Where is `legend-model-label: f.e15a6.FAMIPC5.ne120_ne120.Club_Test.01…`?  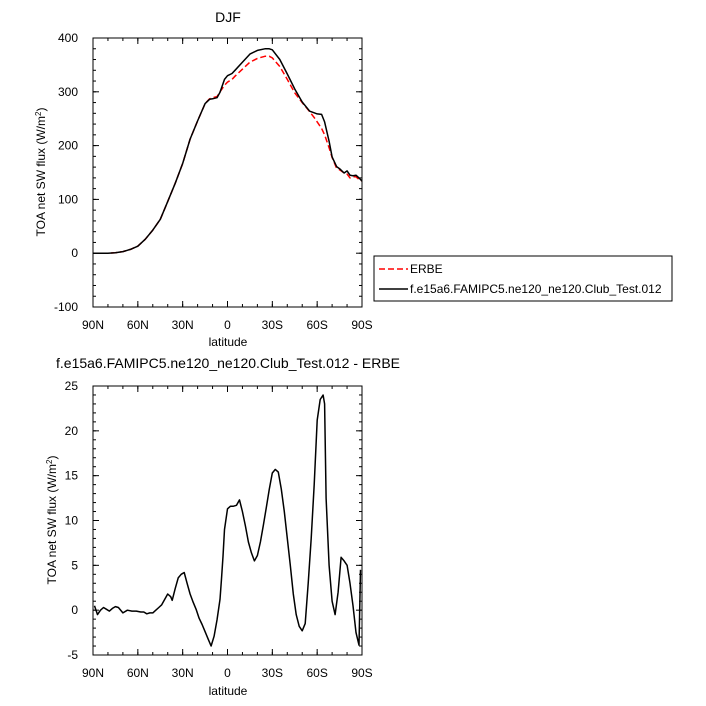
legend-model-label: f.e15a6.FAMIPC5.ne120_ne120.Club_Test.01… is located at coordinates (536, 289).